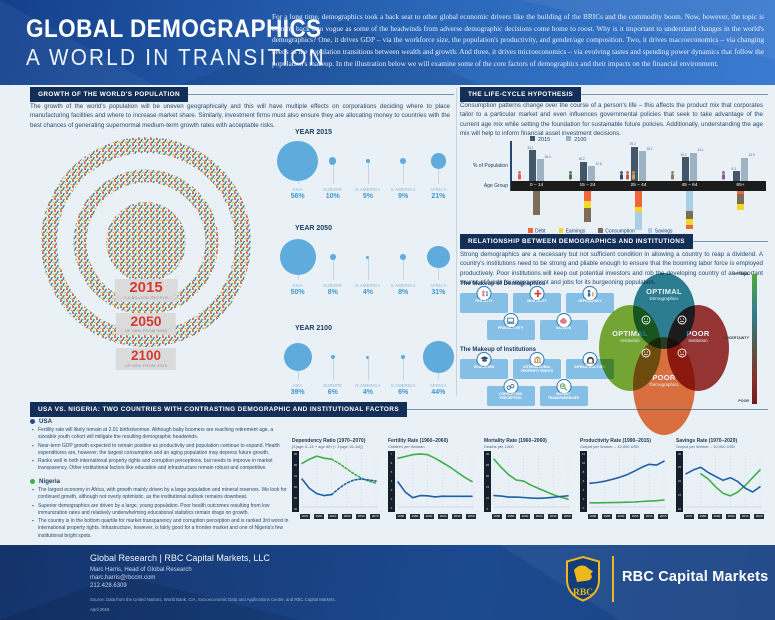 The width and height of the screenshot is (775, 620). I want to click on xtick-label: 2005, so click(635, 516).